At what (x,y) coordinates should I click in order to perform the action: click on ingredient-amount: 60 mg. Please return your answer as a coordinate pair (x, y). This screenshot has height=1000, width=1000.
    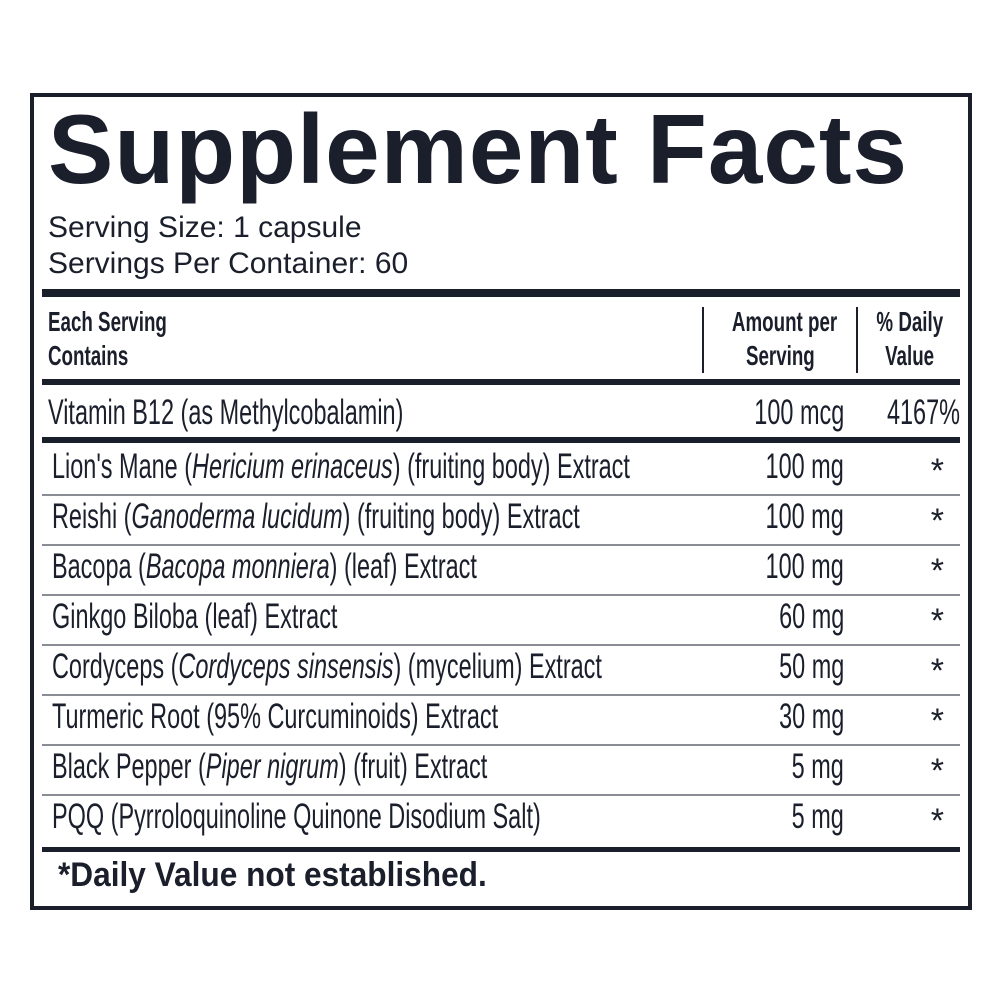
    Looking at the image, I should click on (811, 616).